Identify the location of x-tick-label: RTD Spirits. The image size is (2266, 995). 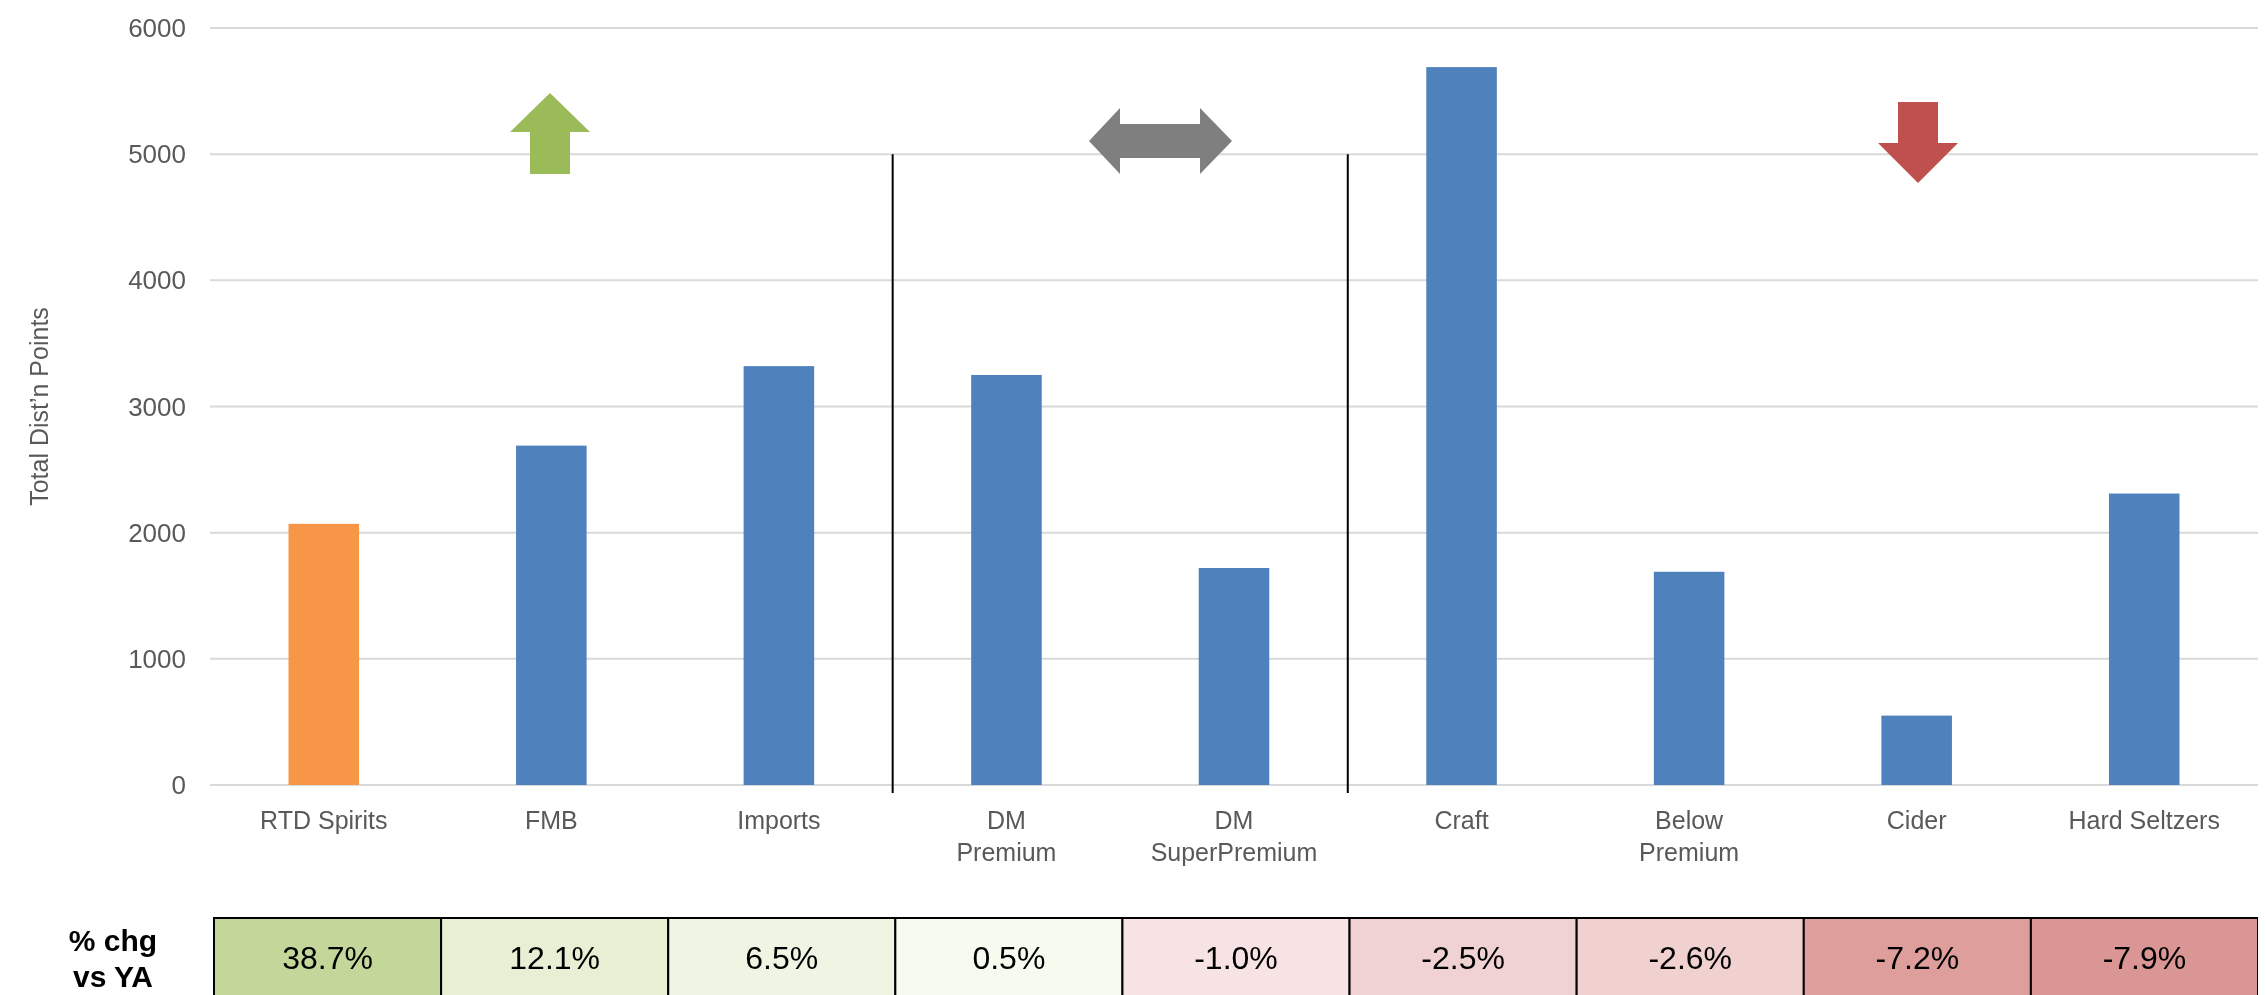
(324, 820).